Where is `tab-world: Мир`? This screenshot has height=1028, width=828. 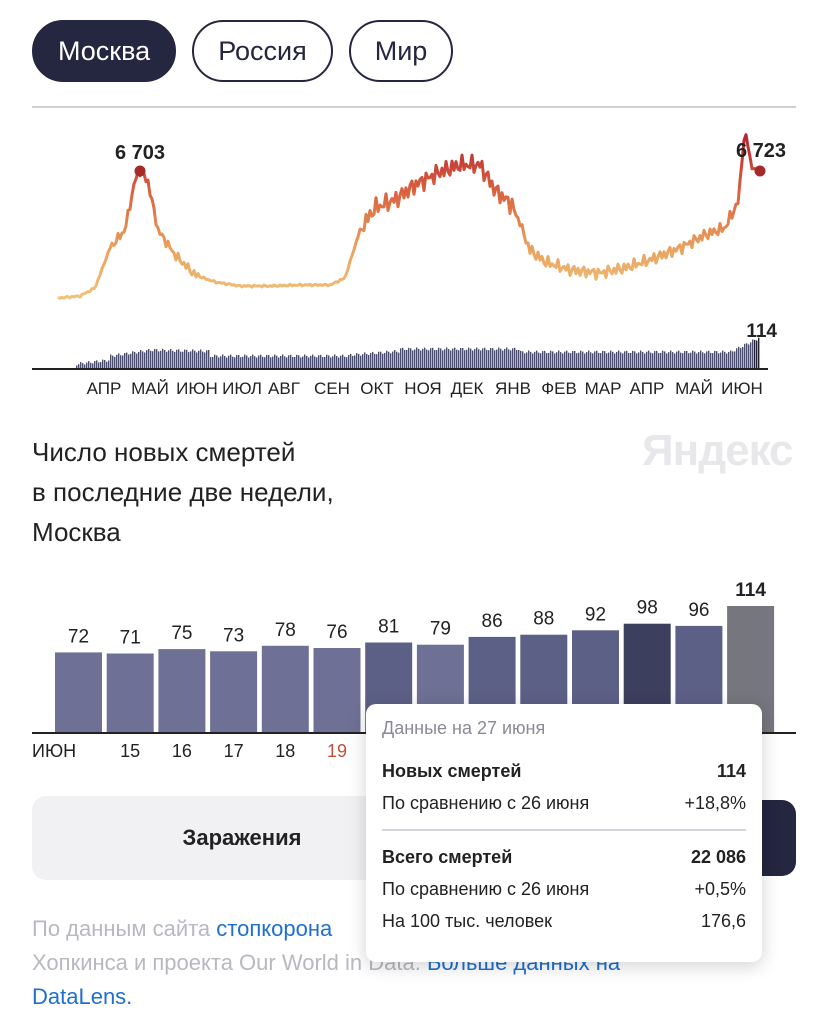
tab-world: Мир is located at coordinates (401, 51).